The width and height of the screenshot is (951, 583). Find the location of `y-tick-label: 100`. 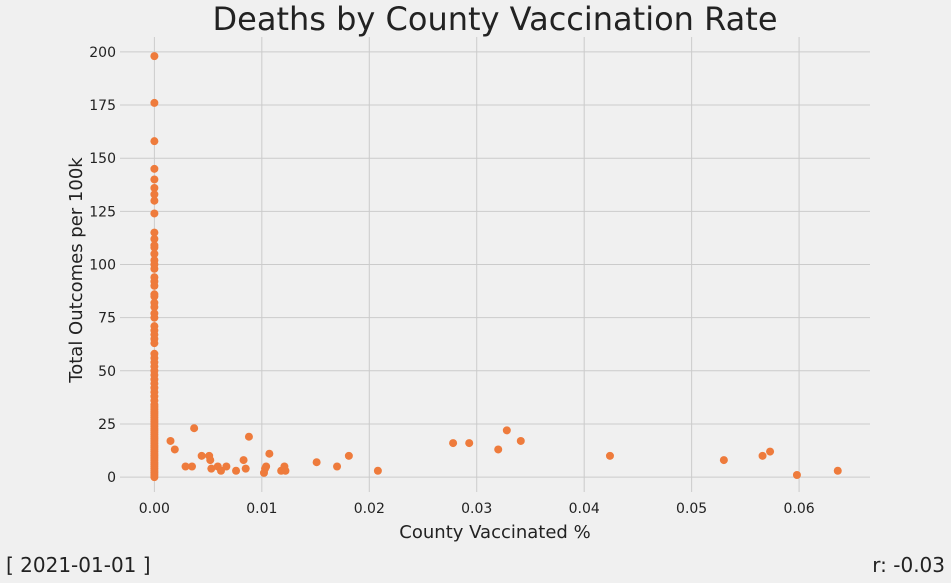

y-tick-label: 100 is located at coordinates (102, 266).